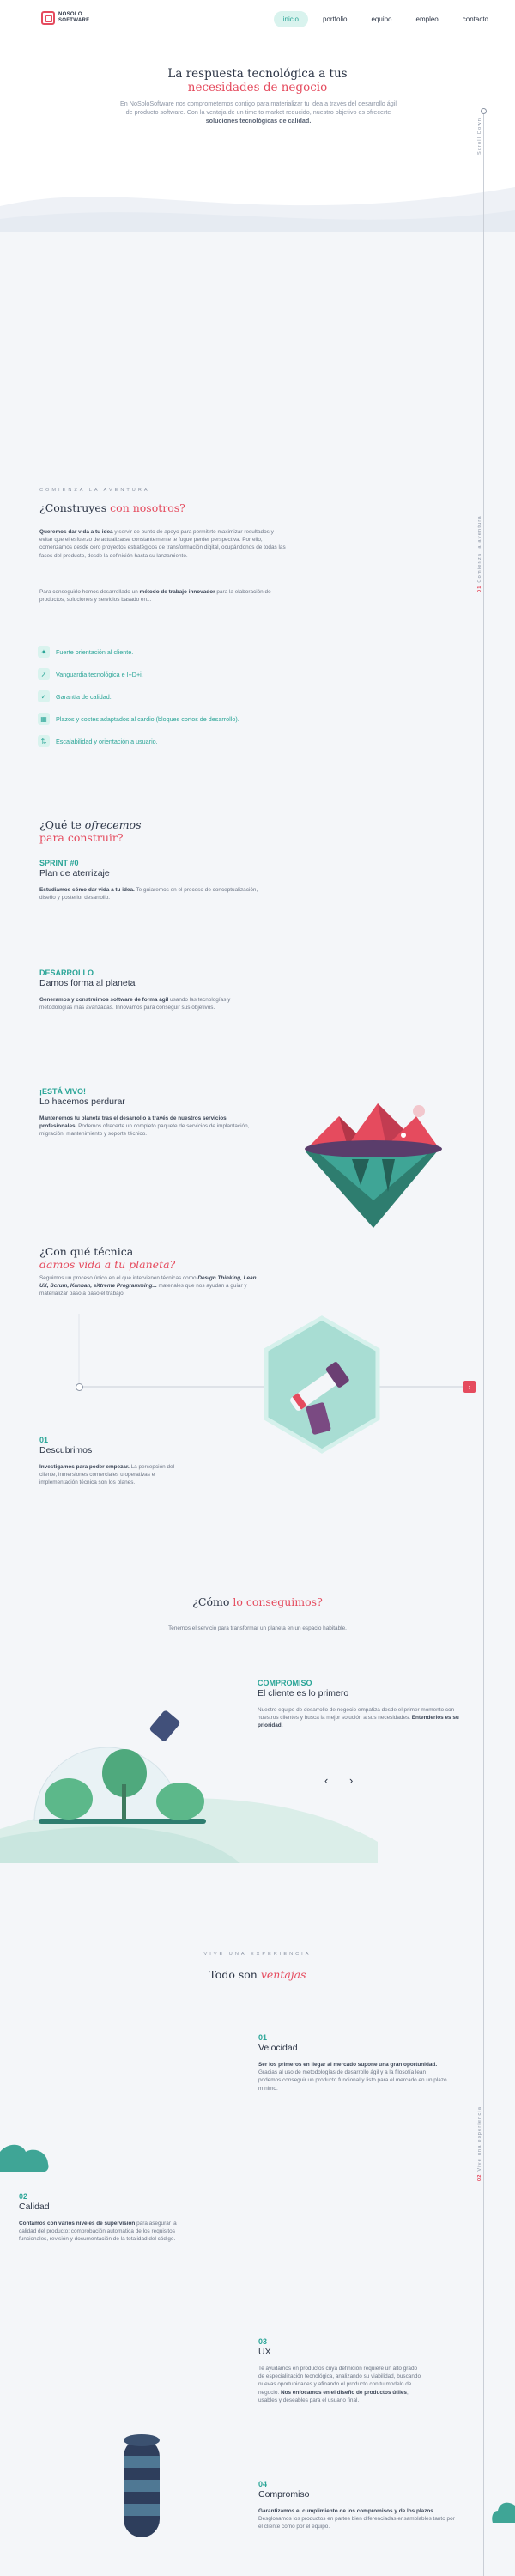  What do you see at coordinates (44, 674) in the screenshot?
I see `rocket-icon: ➚` at bounding box center [44, 674].